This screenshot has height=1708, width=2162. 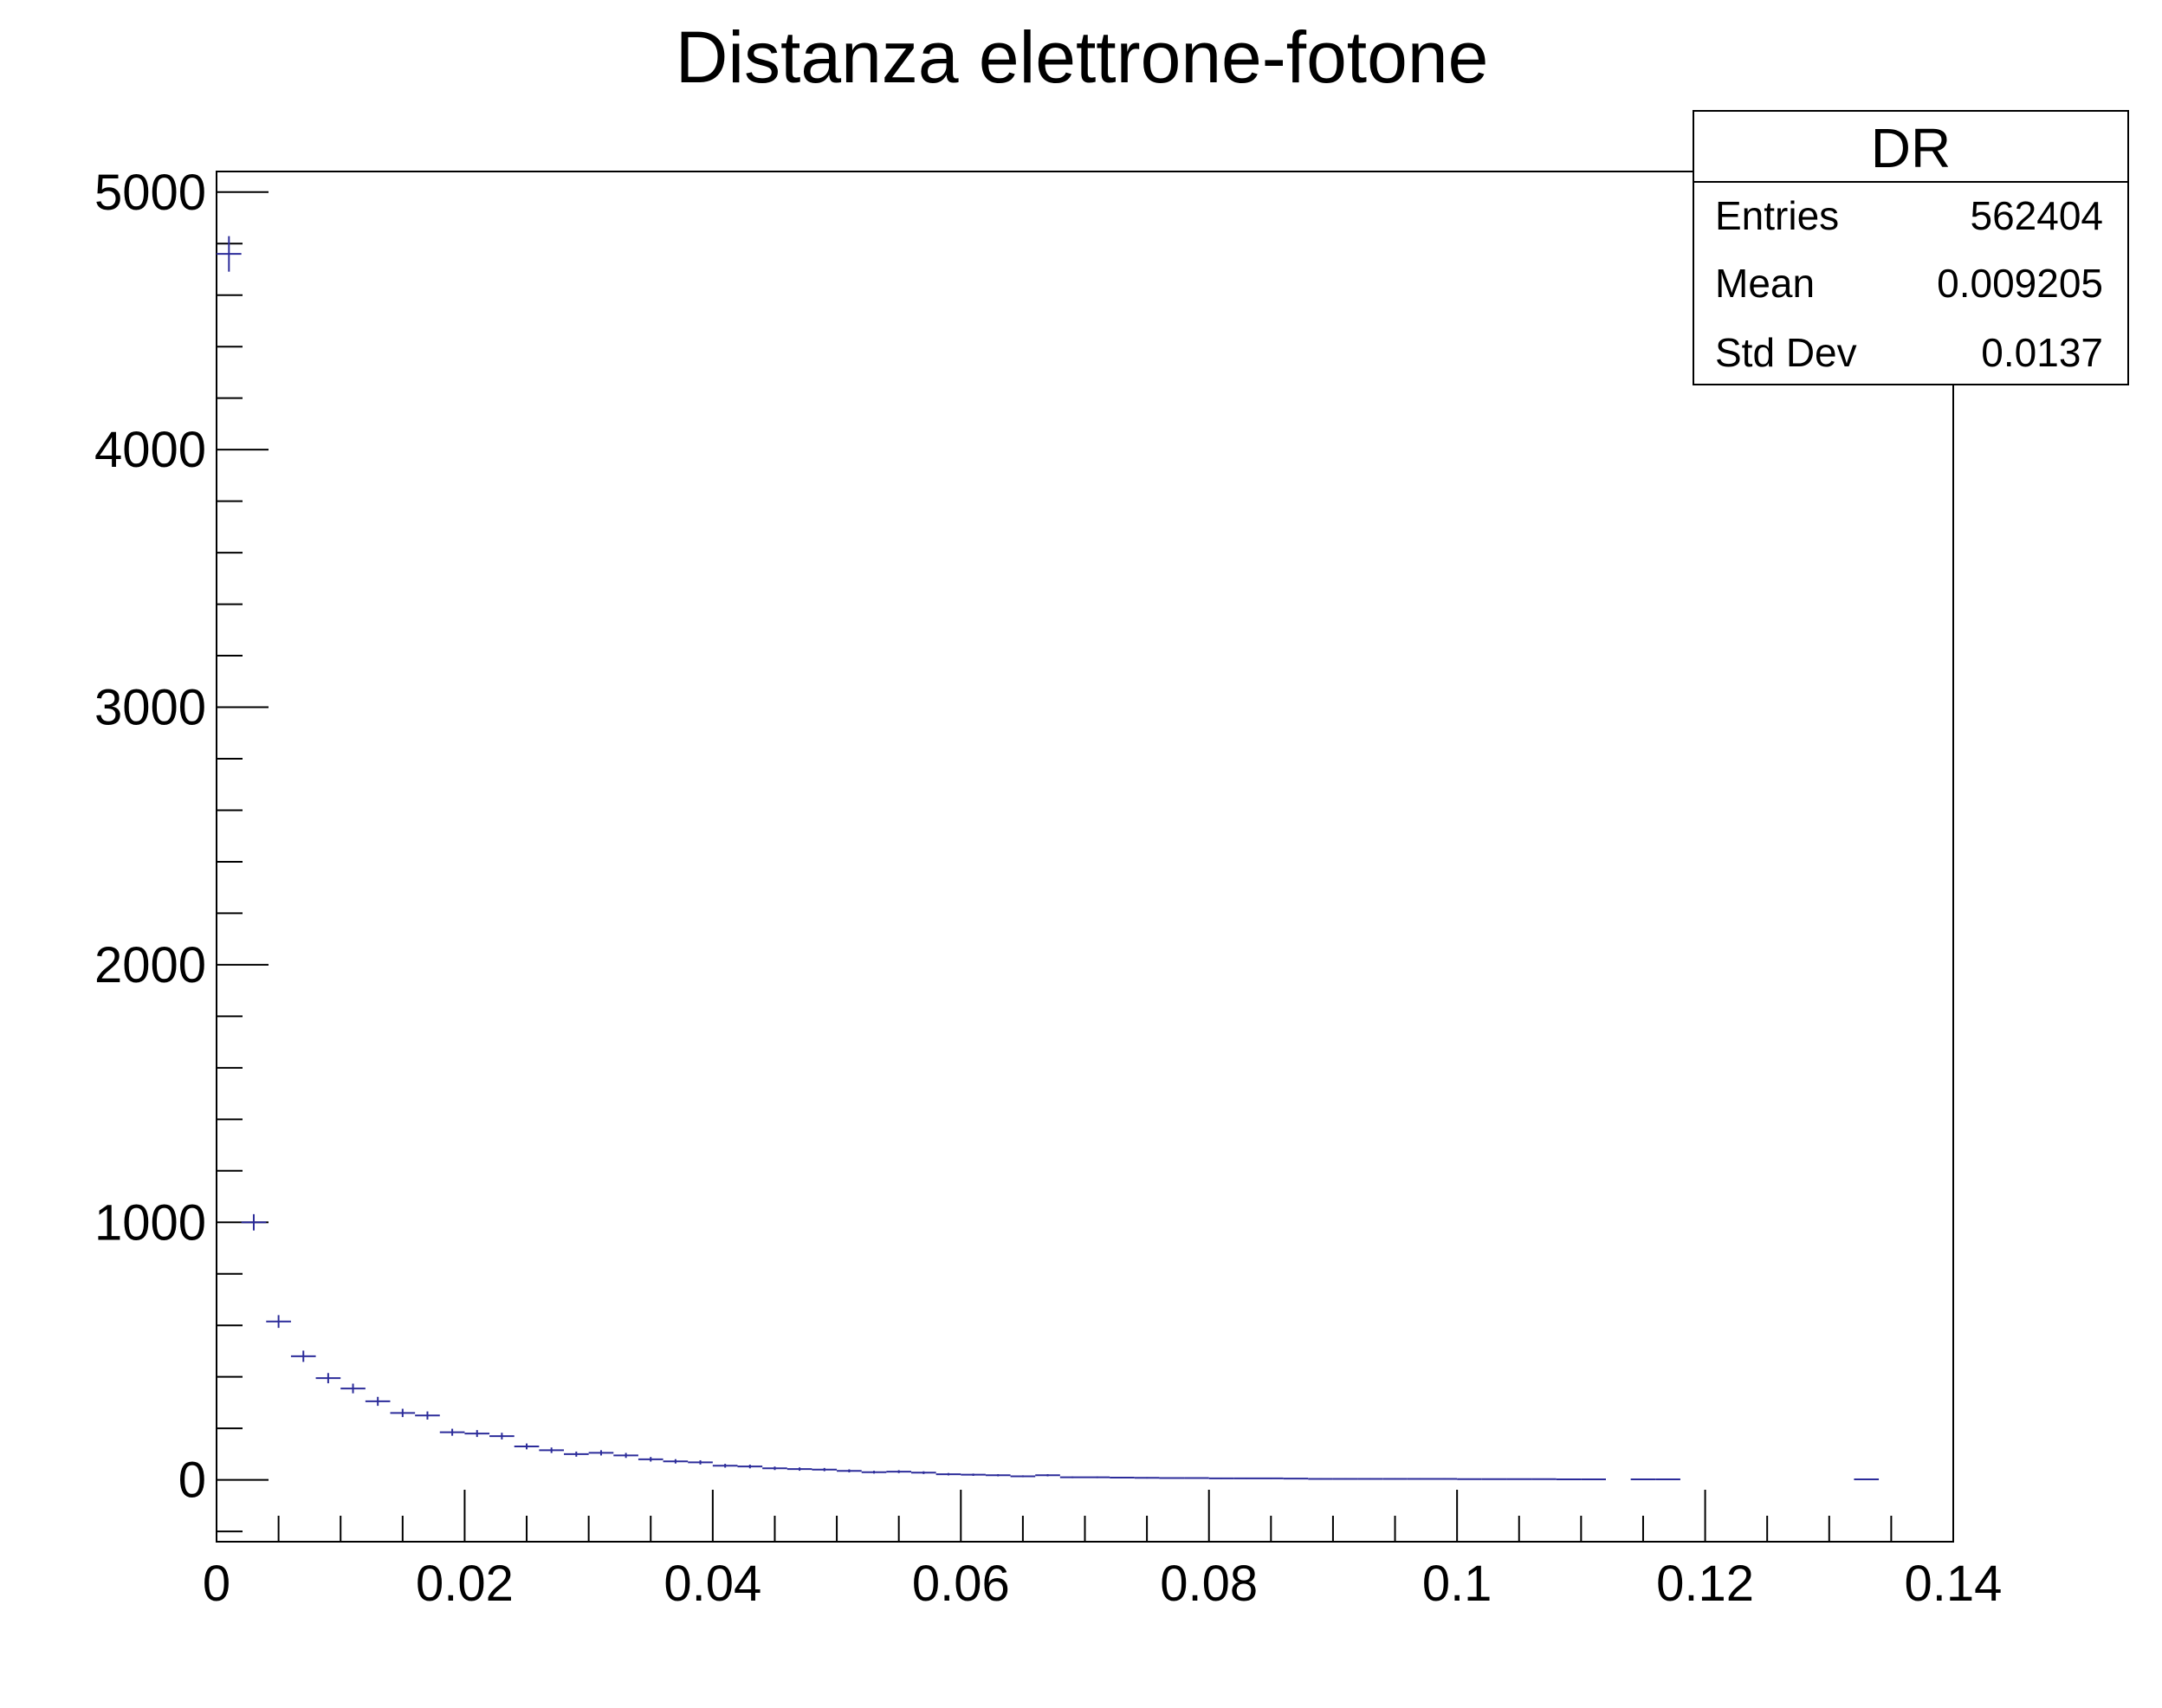 I want to click on x-tick-label: 0.12, so click(x=1705, y=1584).